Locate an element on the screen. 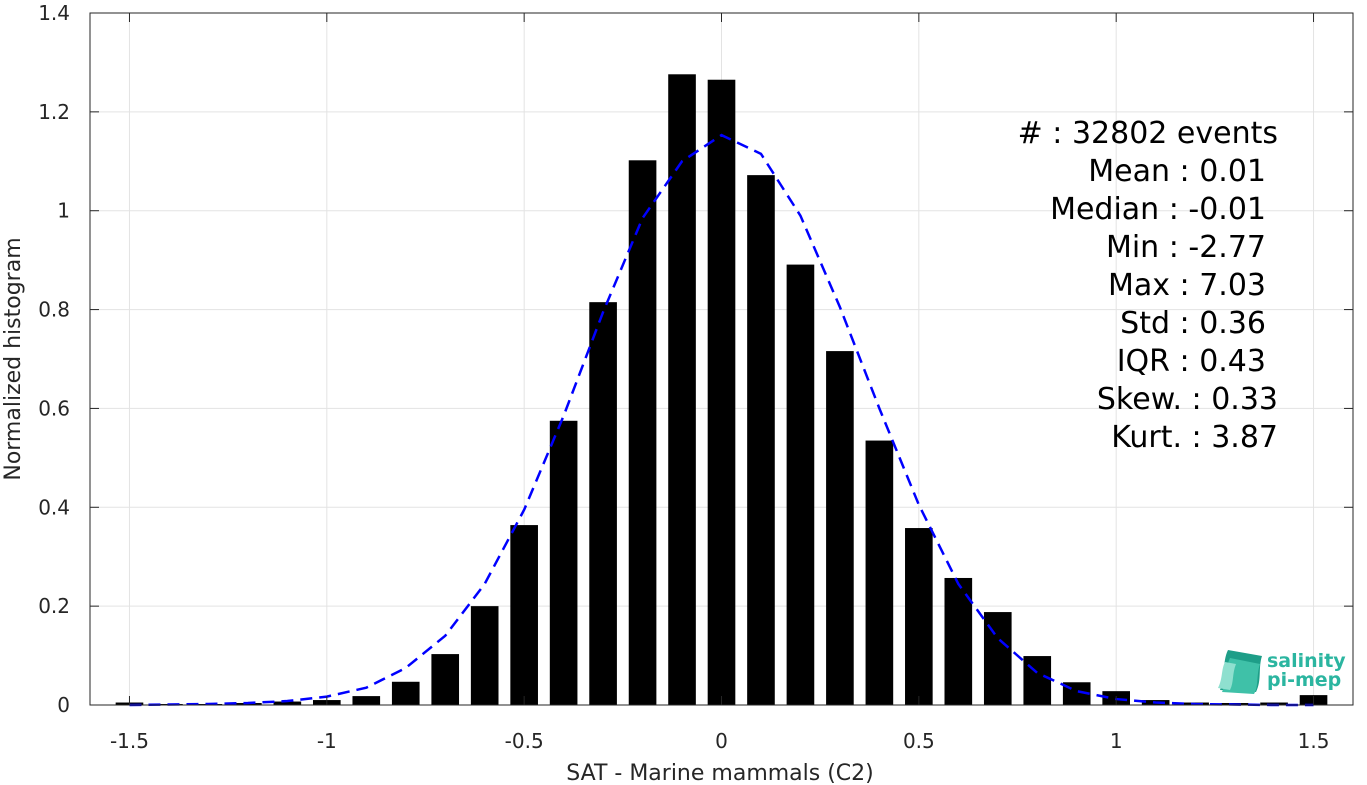 The width and height of the screenshot is (1367, 785). stat-max: Max : 7.03 is located at coordinates (1187, 285).